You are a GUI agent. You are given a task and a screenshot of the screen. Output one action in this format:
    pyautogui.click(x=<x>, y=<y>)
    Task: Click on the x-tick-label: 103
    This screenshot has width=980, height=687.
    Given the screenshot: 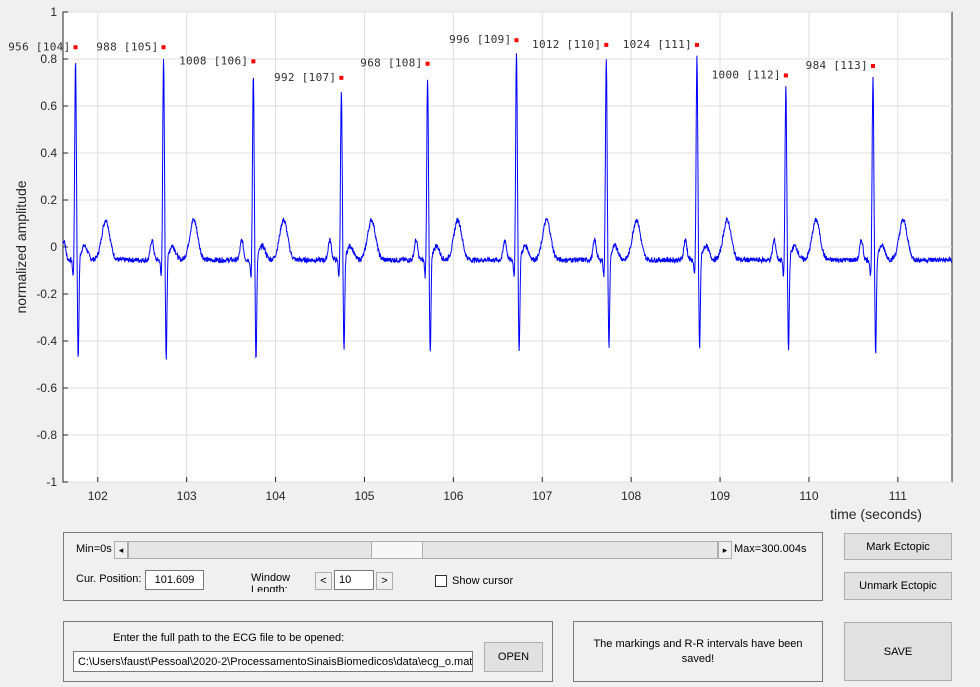 What is the action you would take?
    pyautogui.click(x=187, y=496)
    